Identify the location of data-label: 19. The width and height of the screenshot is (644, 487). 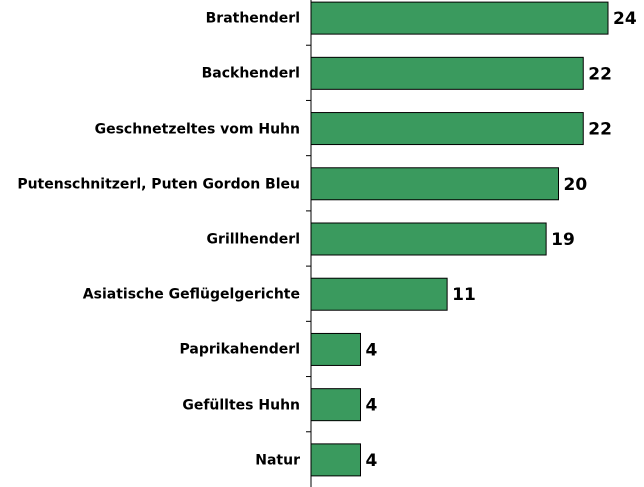
(563, 240).